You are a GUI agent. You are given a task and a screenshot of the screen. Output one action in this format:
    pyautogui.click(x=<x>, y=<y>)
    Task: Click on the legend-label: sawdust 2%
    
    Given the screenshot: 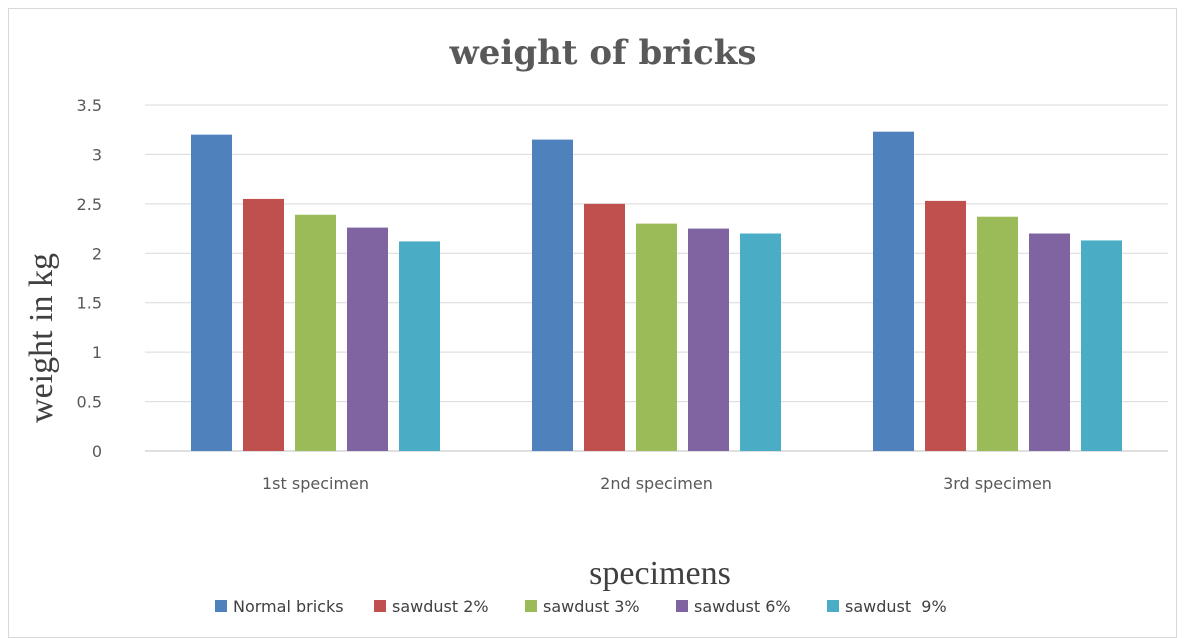 What is the action you would take?
    pyautogui.click(x=440, y=606)
    